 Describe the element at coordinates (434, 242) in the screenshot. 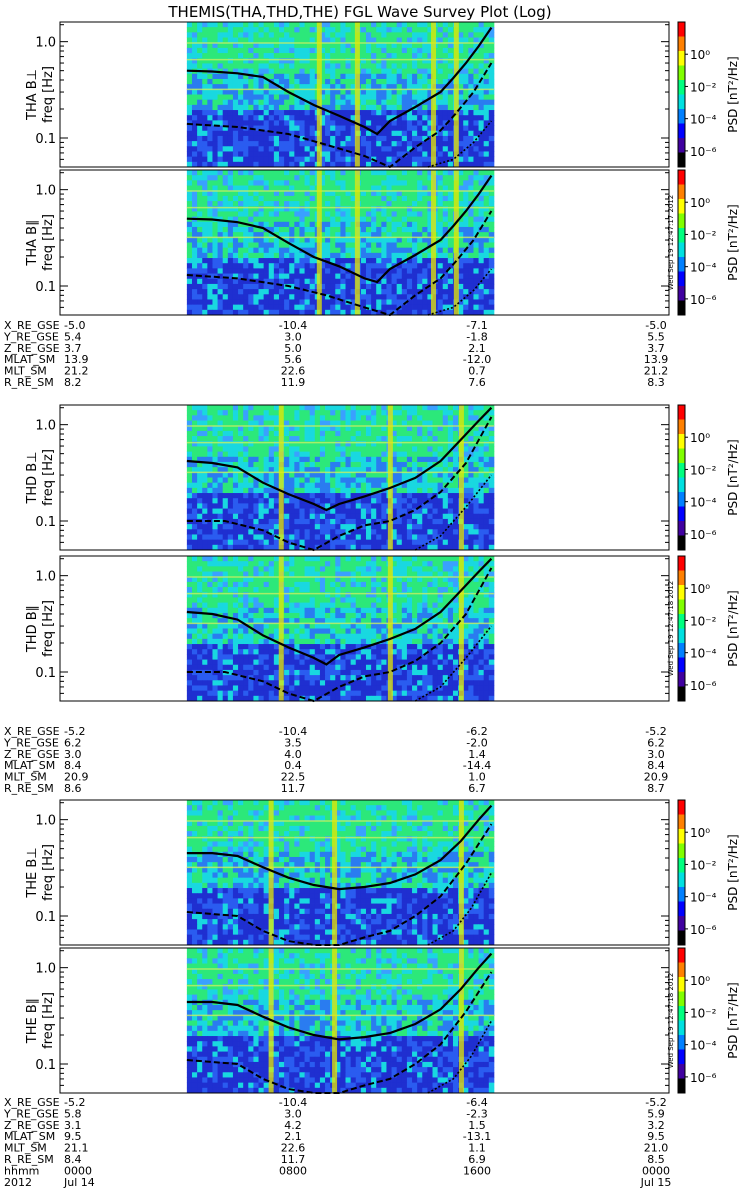

I see `bright-band` at that location.